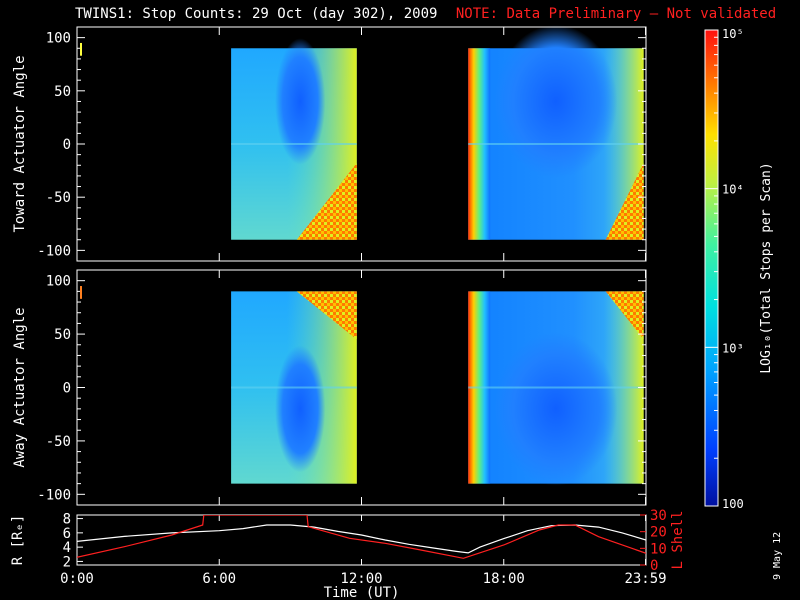 The height and width of the screenshot is (600, 800). Describe the element at coordinates (733, 348) in the screenshot. I see `colorbar-tick-label: 10³` at that location.